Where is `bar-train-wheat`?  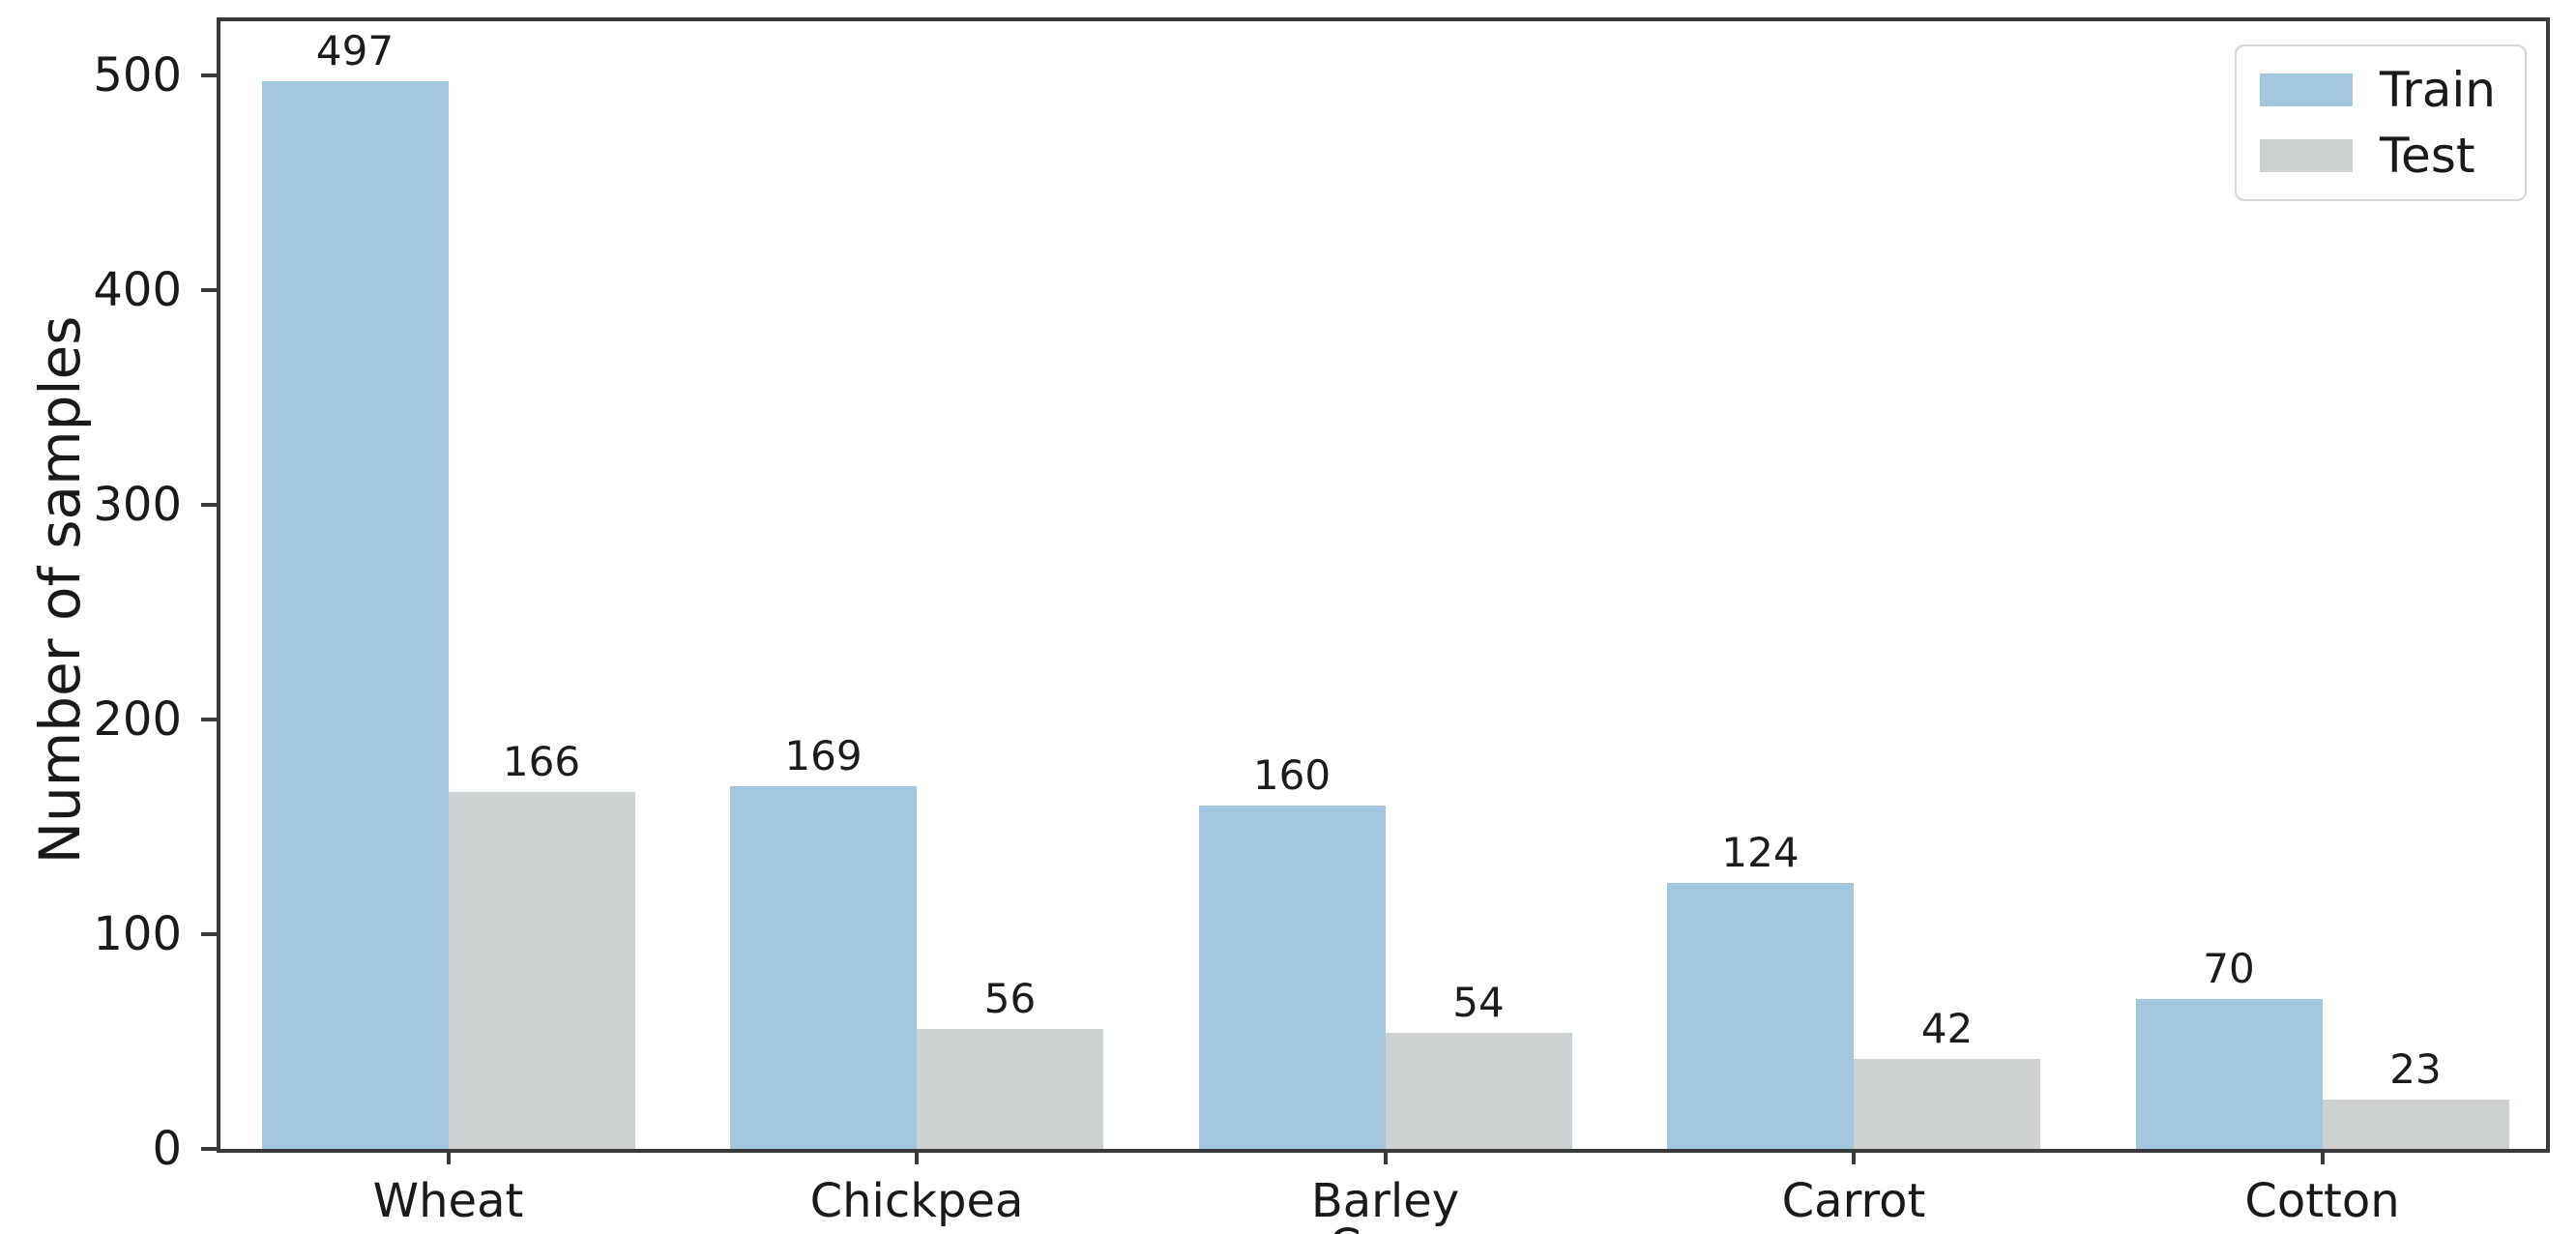 bar-train-wheat is located at coordinates (355, 615).